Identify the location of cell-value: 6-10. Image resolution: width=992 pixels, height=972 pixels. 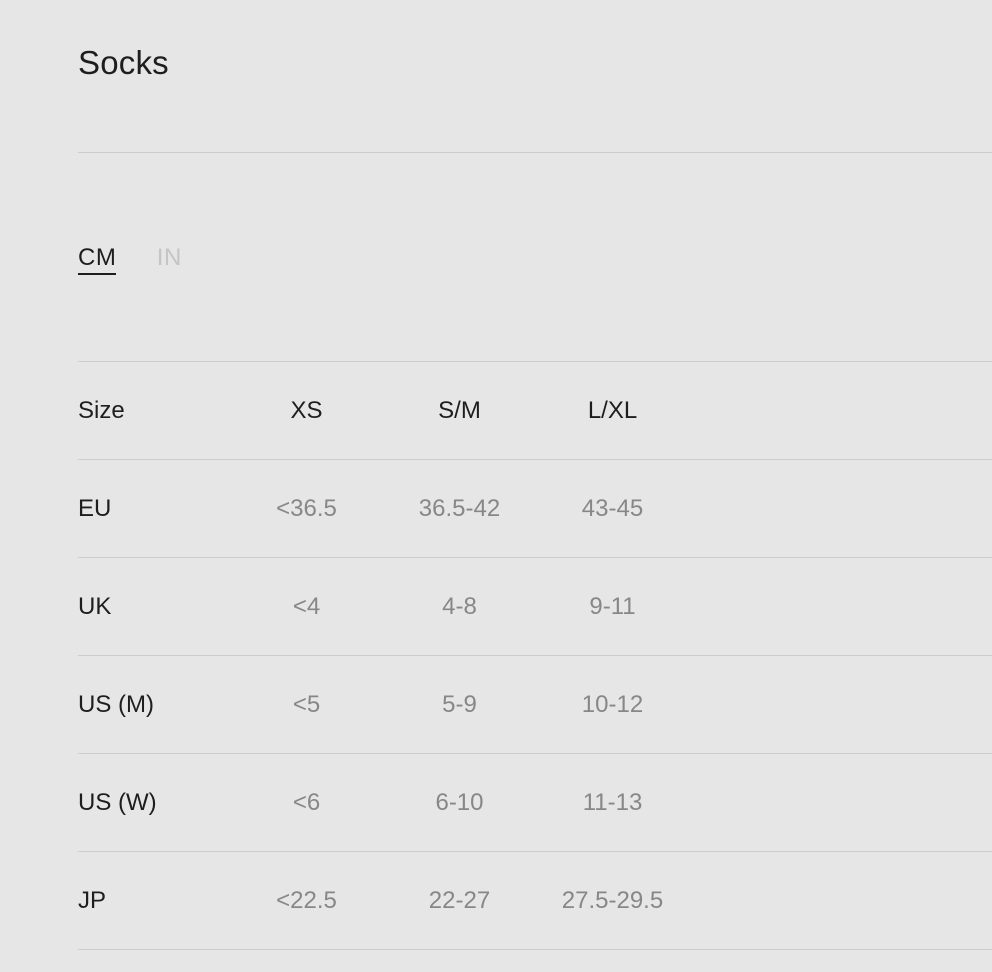
(459, 802).